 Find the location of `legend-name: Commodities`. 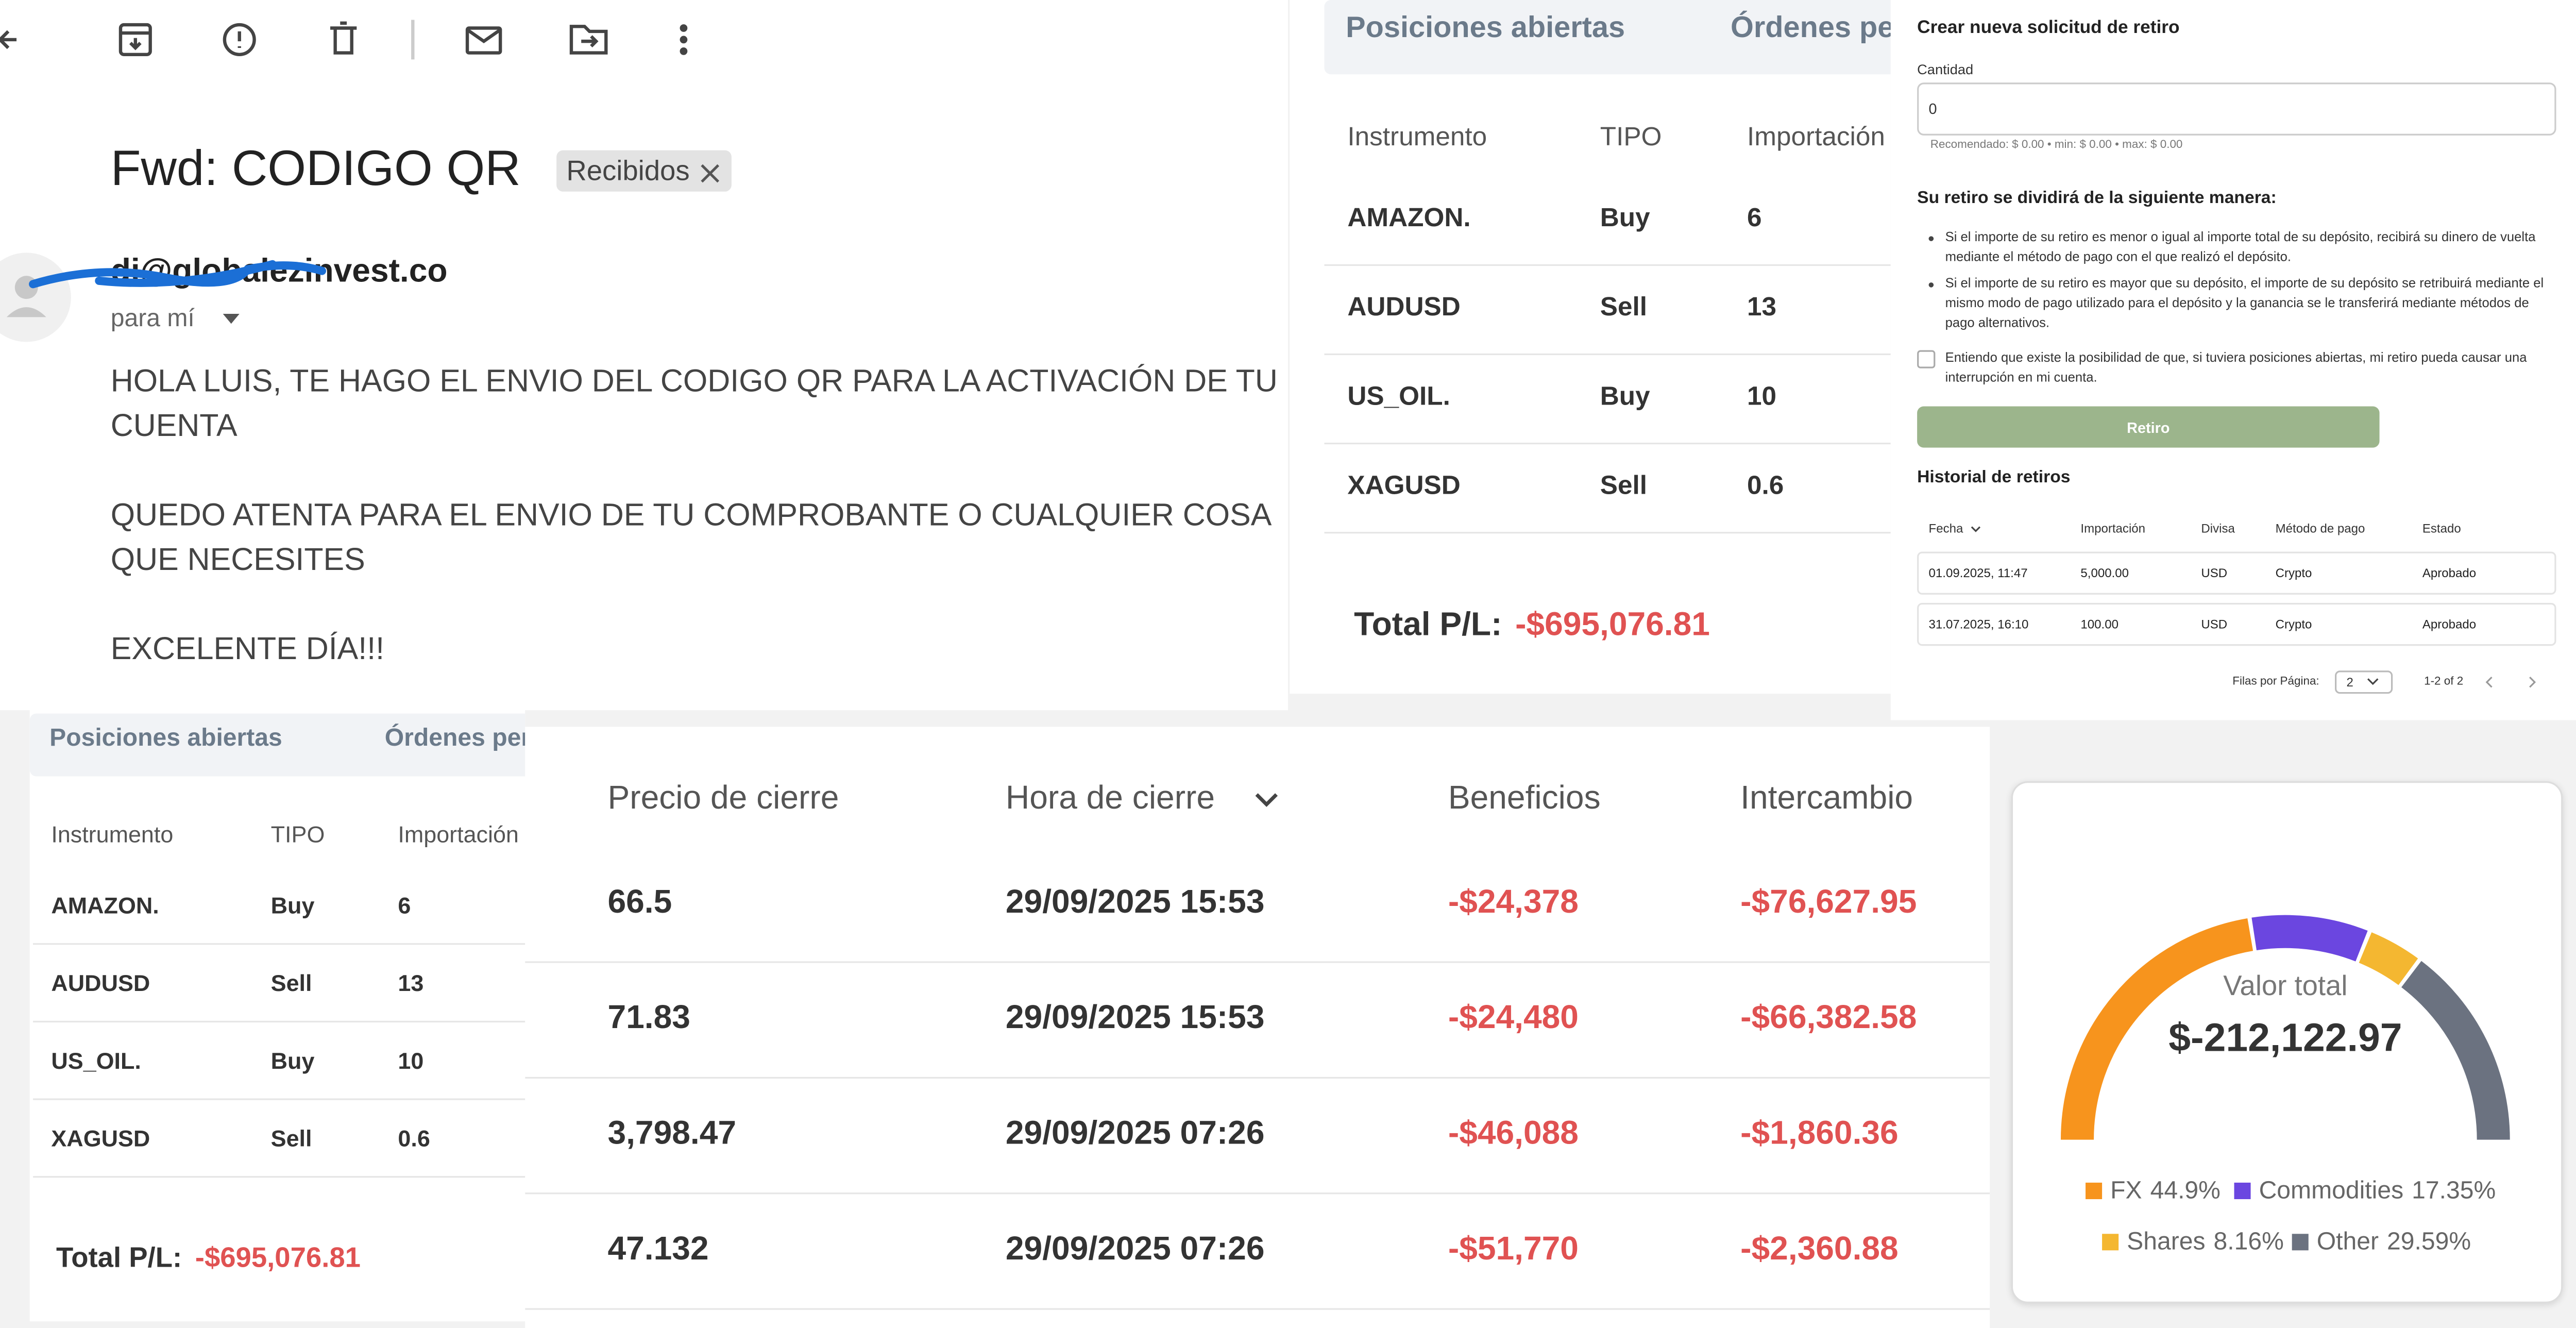

legend-name: Commodities is located at coordinates (2331, 1190).